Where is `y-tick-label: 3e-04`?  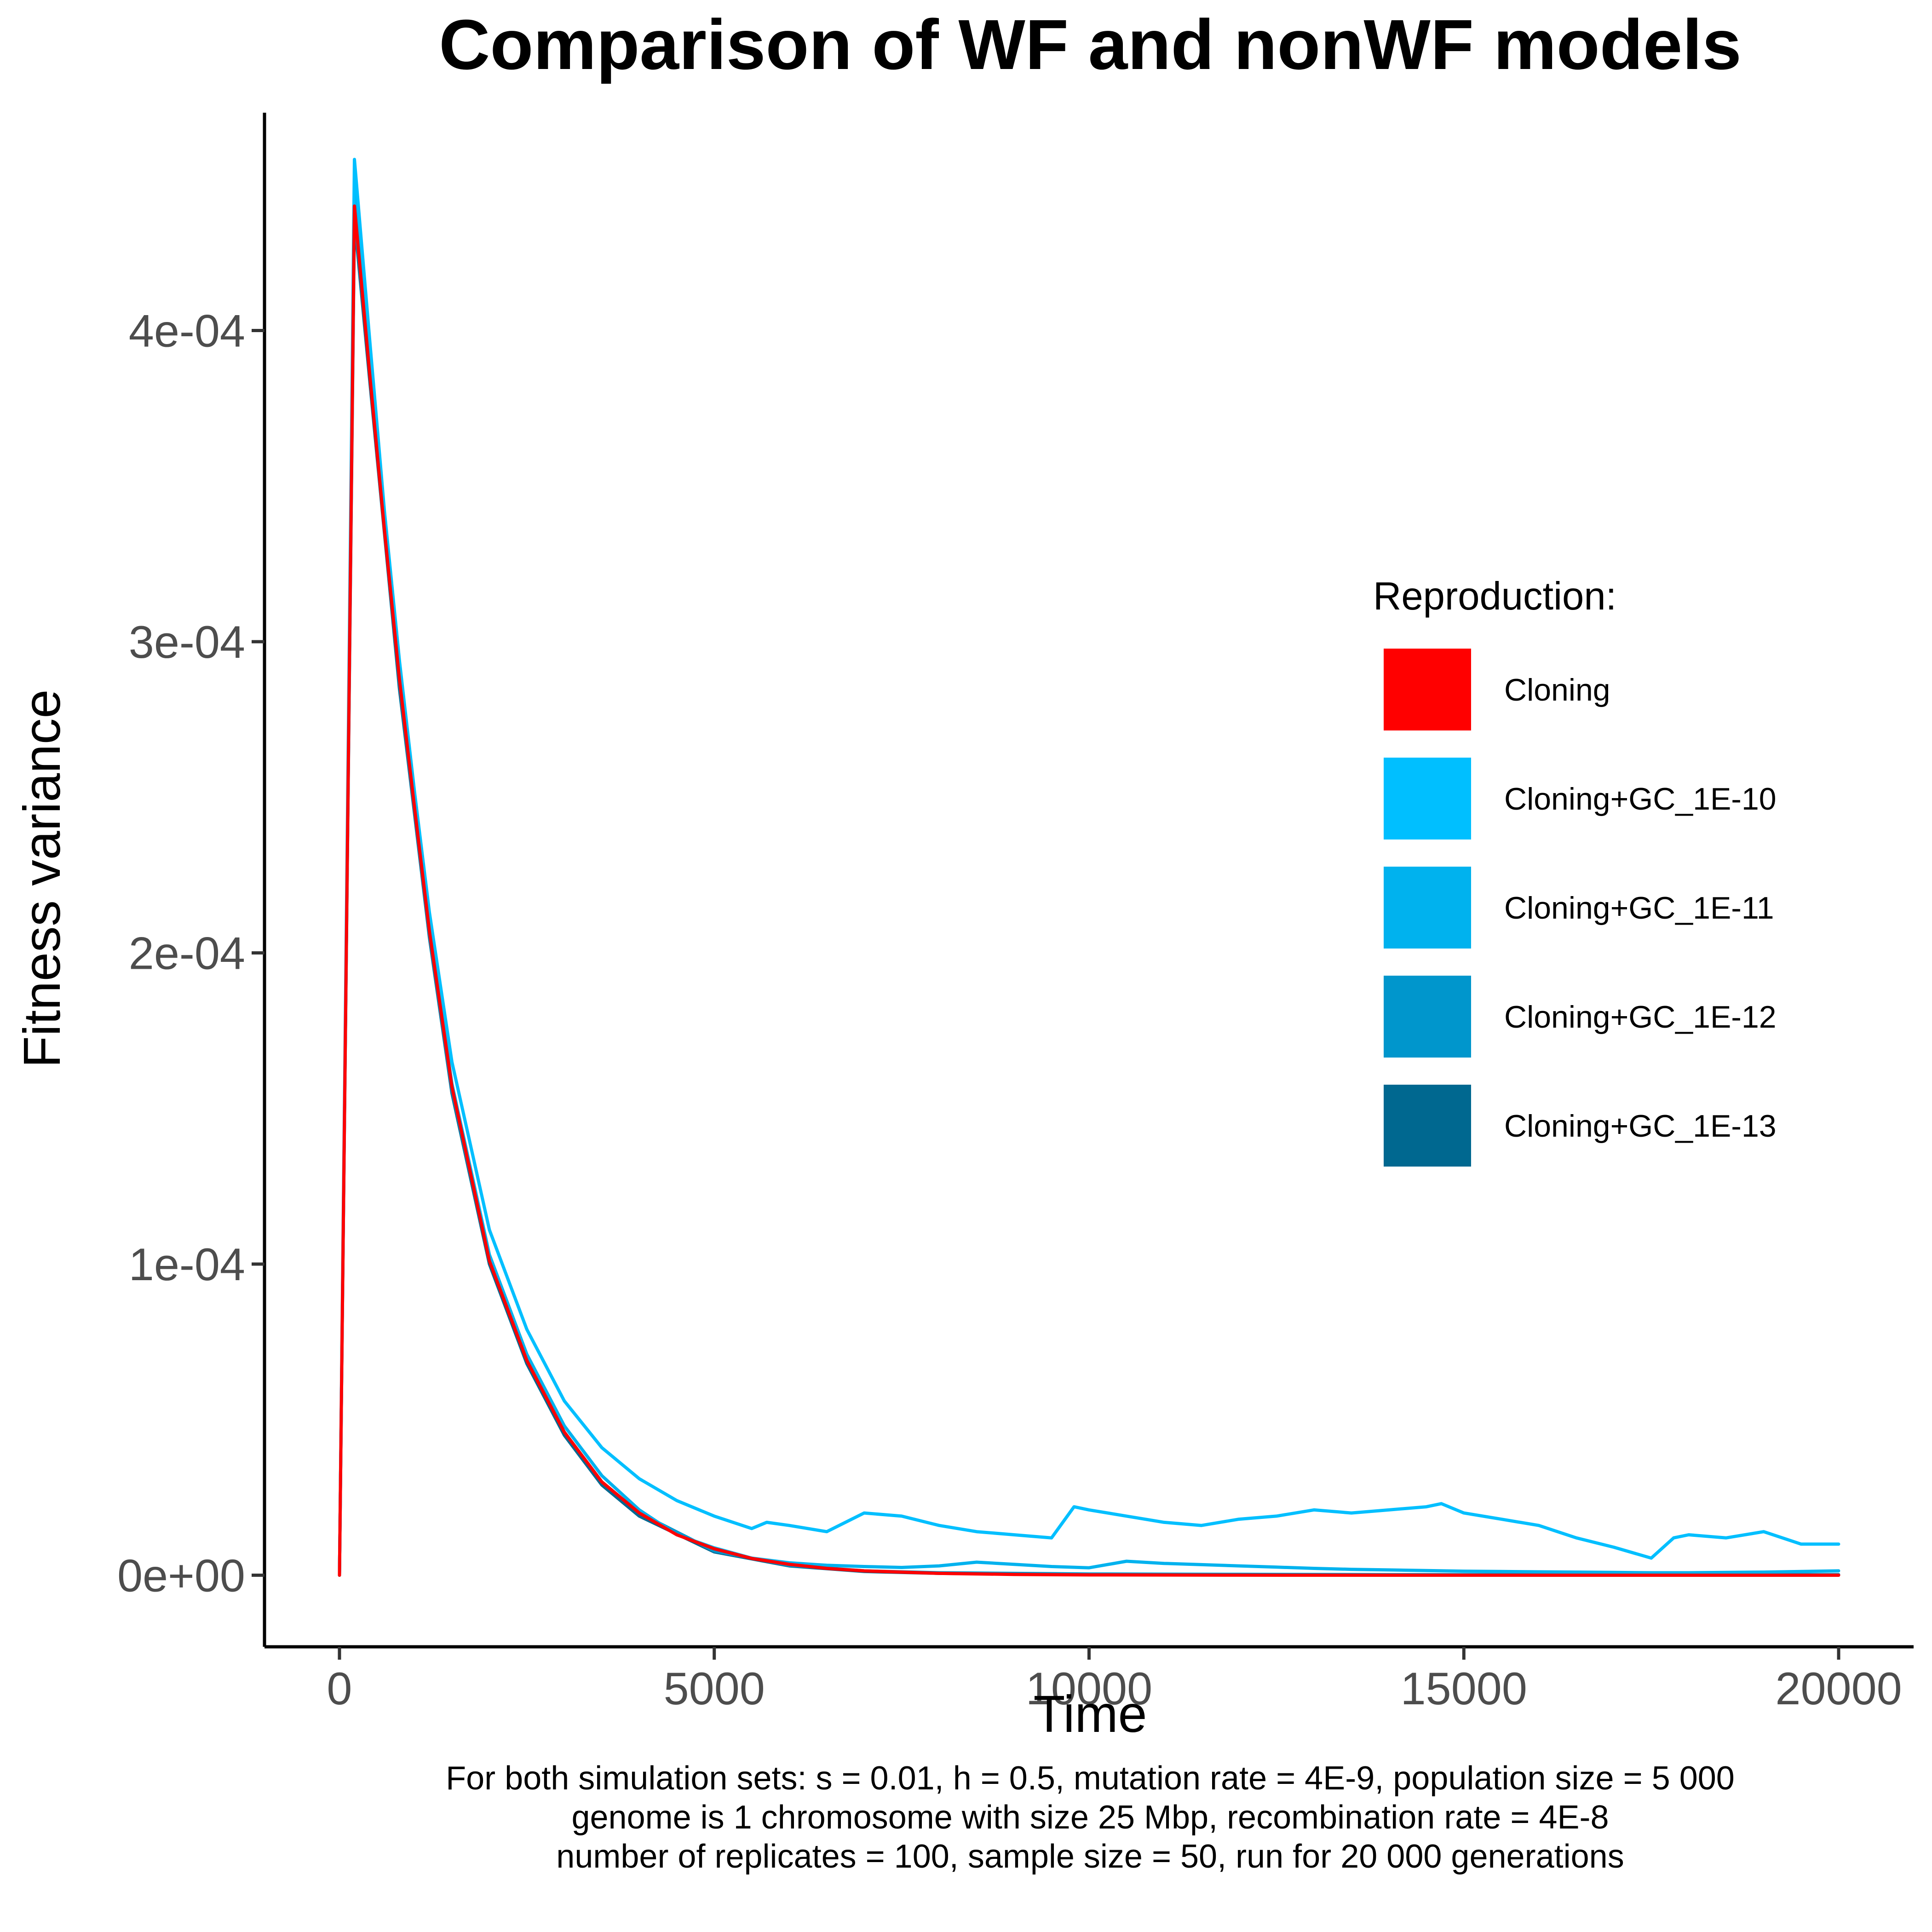
y-tick-label: 3e-04 is located at coordinates (187, 641).